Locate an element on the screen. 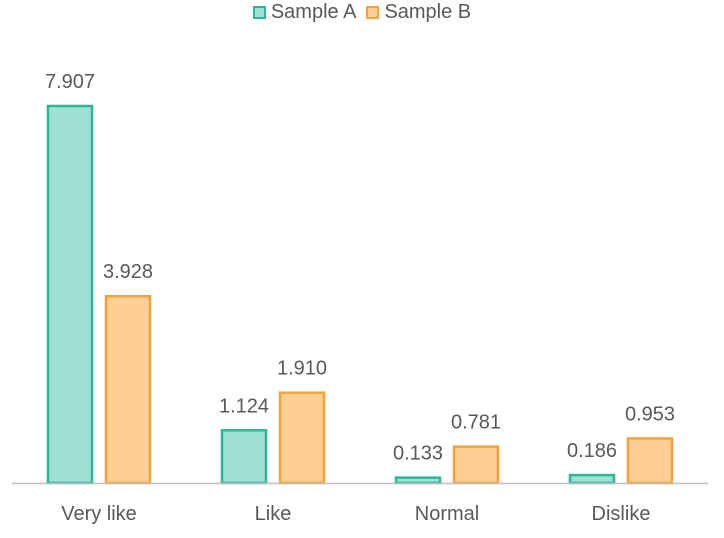  legend-swatch-sample-a is located at coordinates (259, 12).